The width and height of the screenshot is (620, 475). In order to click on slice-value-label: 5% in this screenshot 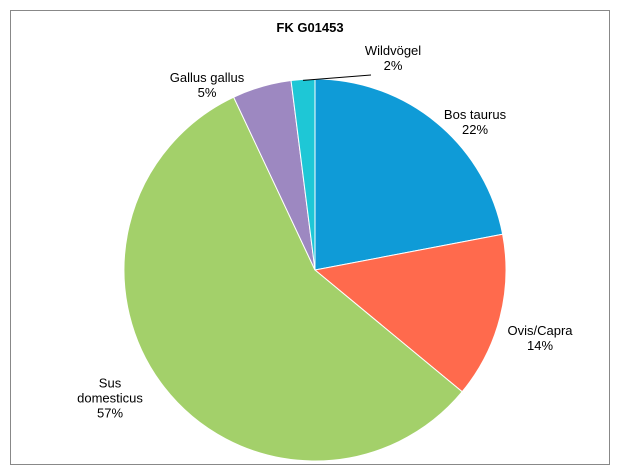, I will do `click(207, 92)`.